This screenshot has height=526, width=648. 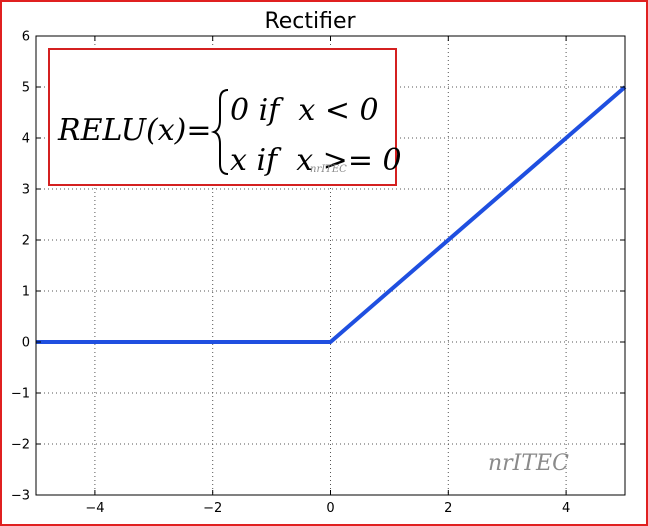 What do you see at coordinates (94, 508) in the screenshot?
I see `x-tick-label: −4` at bounding box center [94, 508].